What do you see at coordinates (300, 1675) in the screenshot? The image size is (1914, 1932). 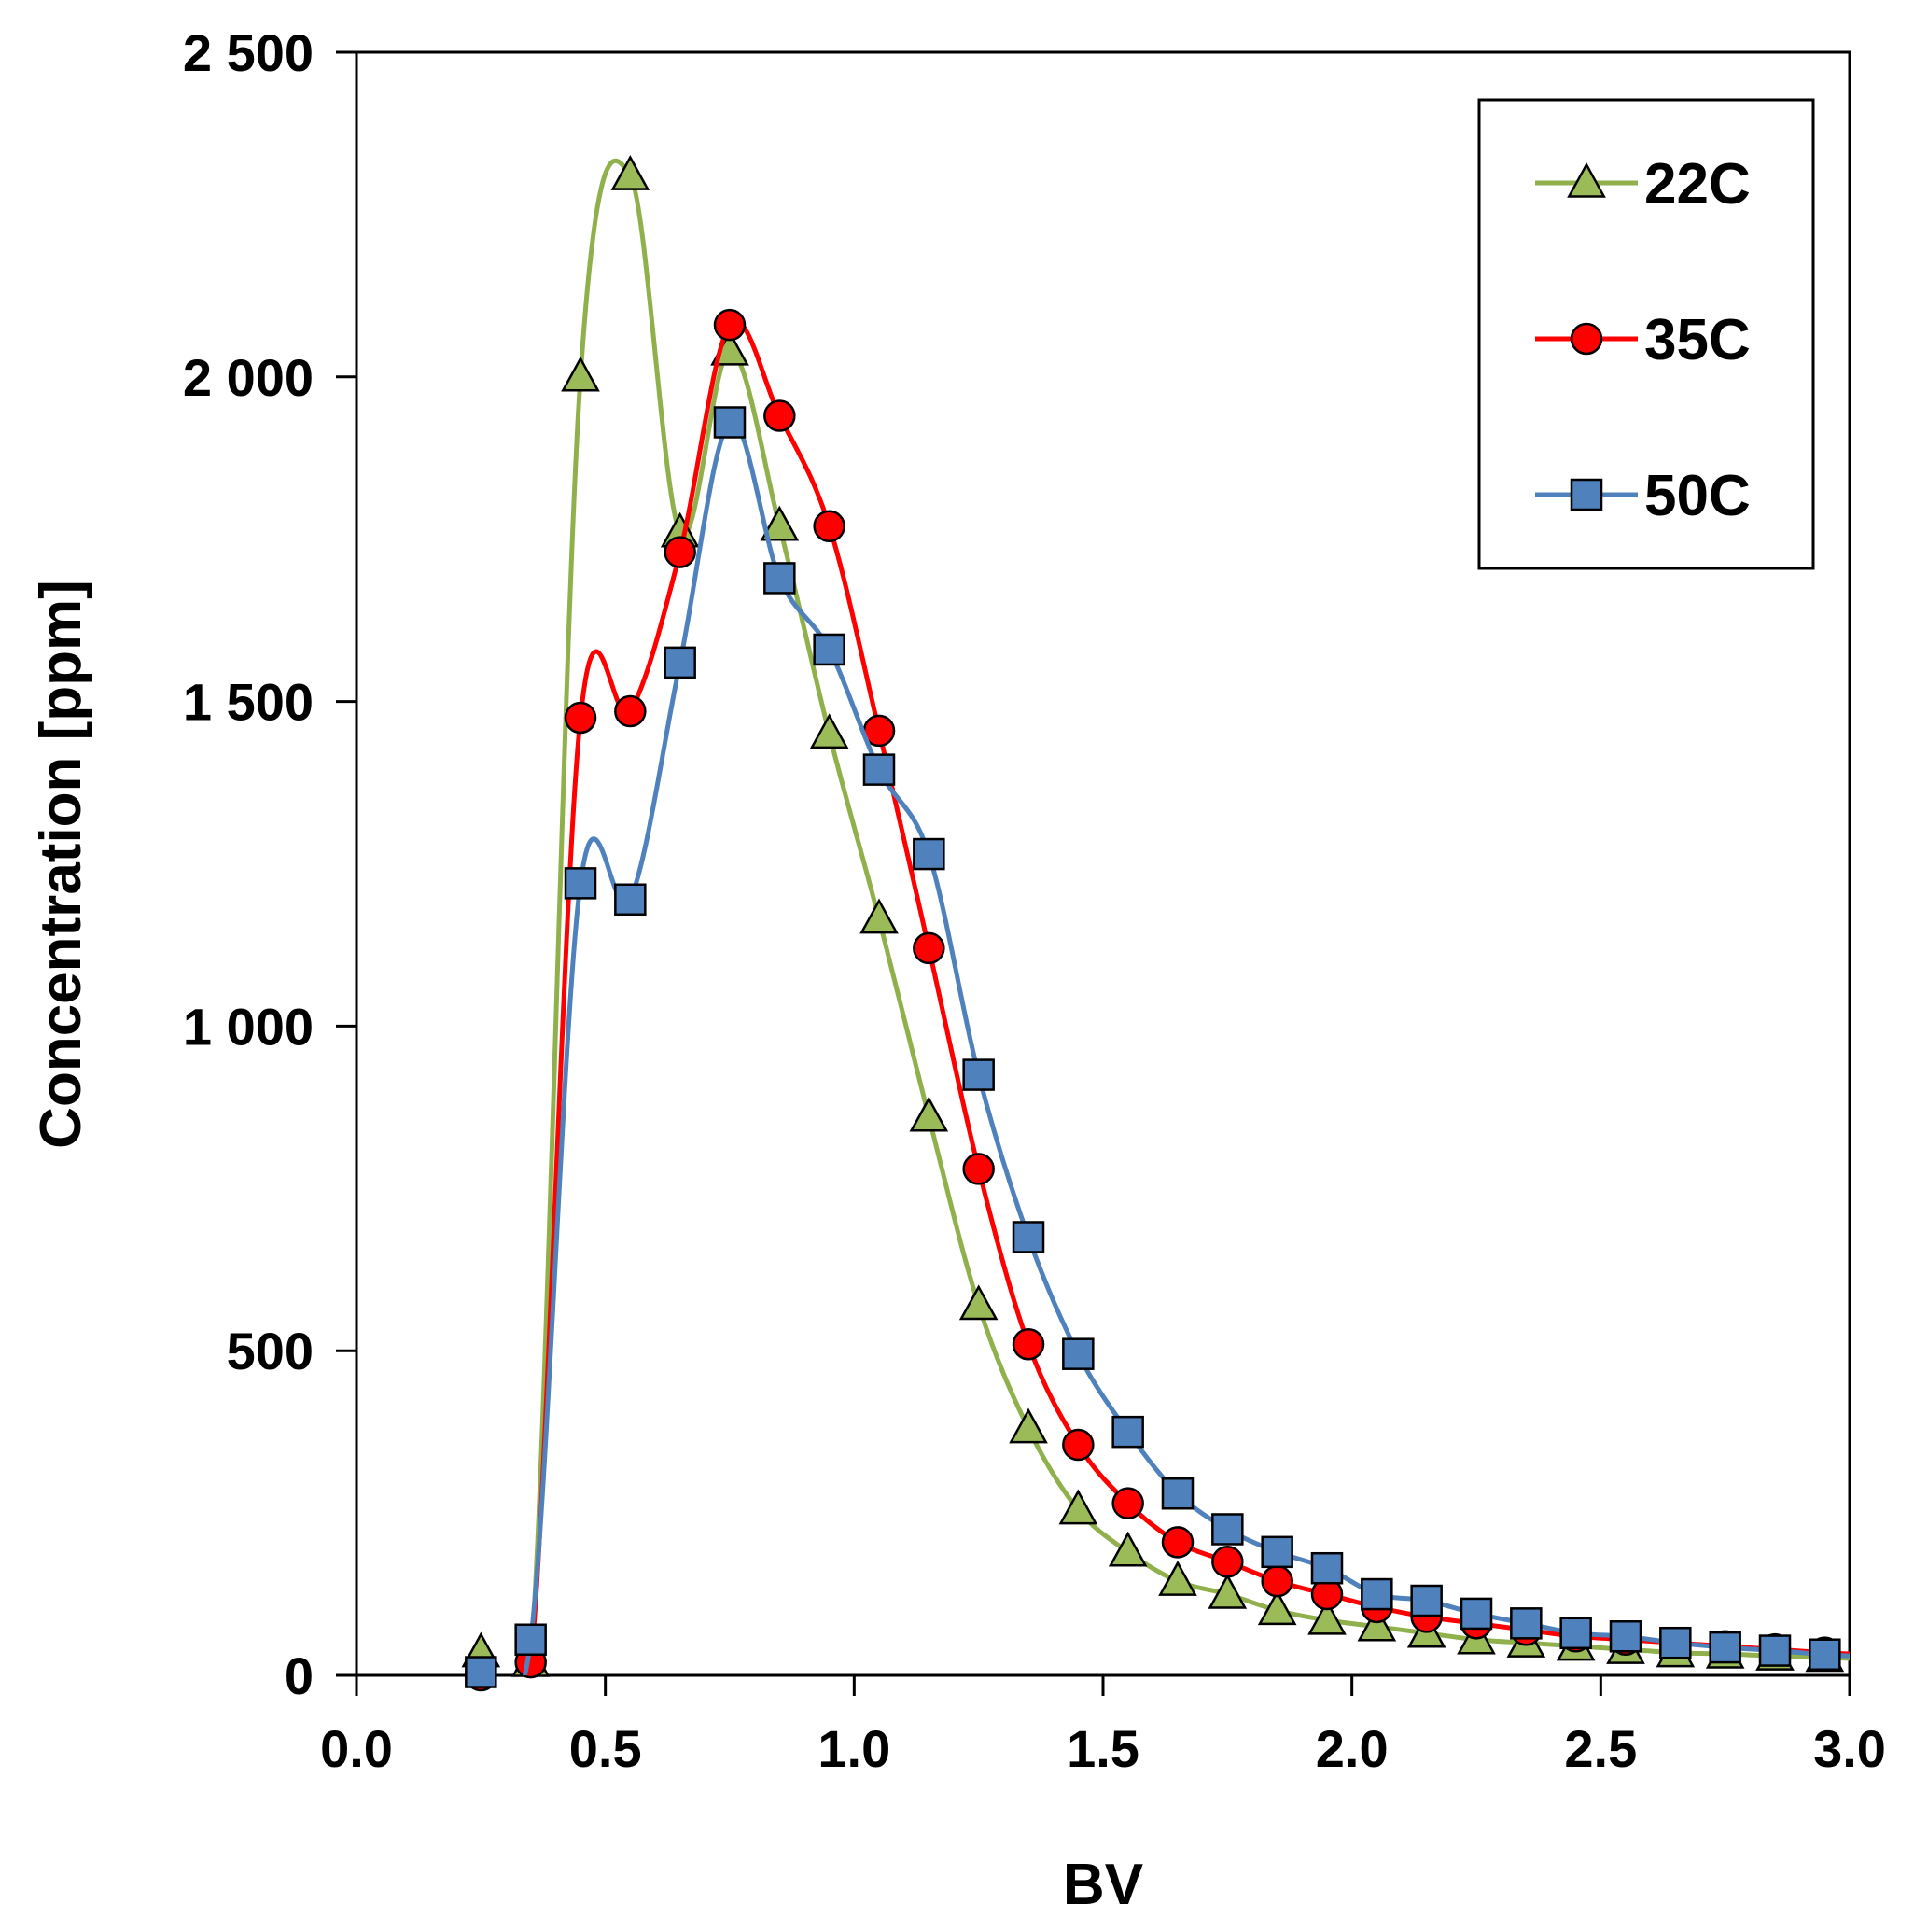 I see `y-tick-label: 0` at bounding box center [300, 1675].